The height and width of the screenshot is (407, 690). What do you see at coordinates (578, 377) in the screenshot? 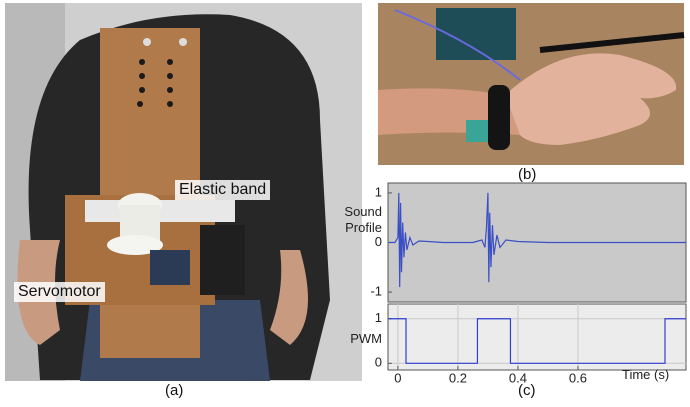
I see `x-tick-label: 0.6` at bounding box center [578, 377].